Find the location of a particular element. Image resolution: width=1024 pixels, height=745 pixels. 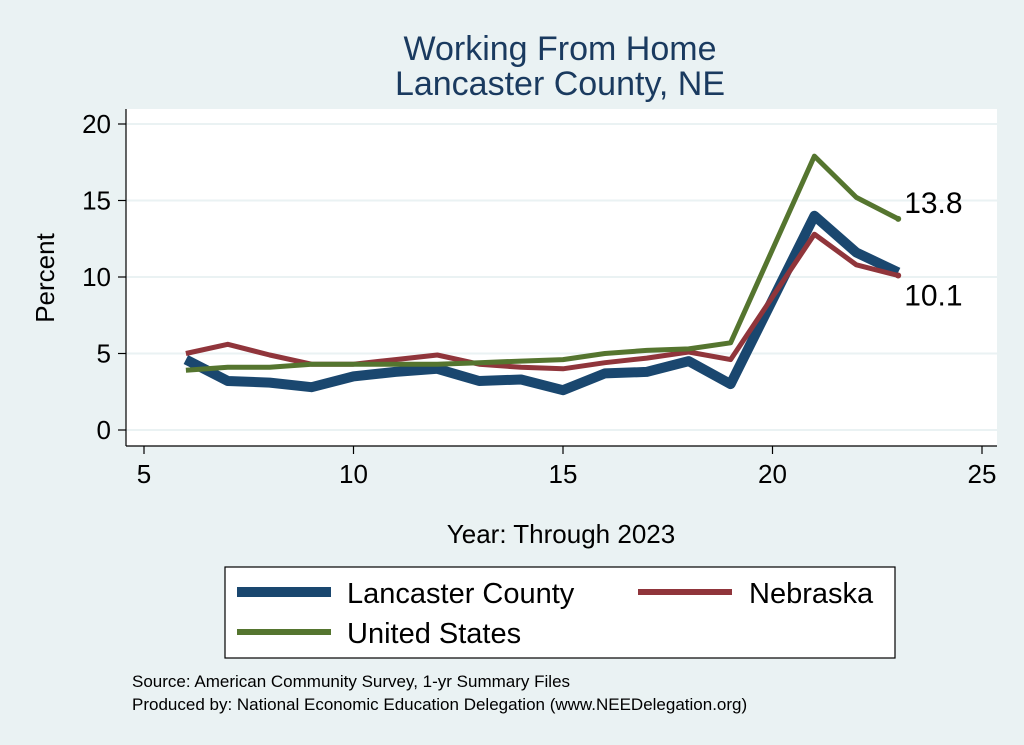

x-tick-label-15: 15 is located at coordinates (563, 474).